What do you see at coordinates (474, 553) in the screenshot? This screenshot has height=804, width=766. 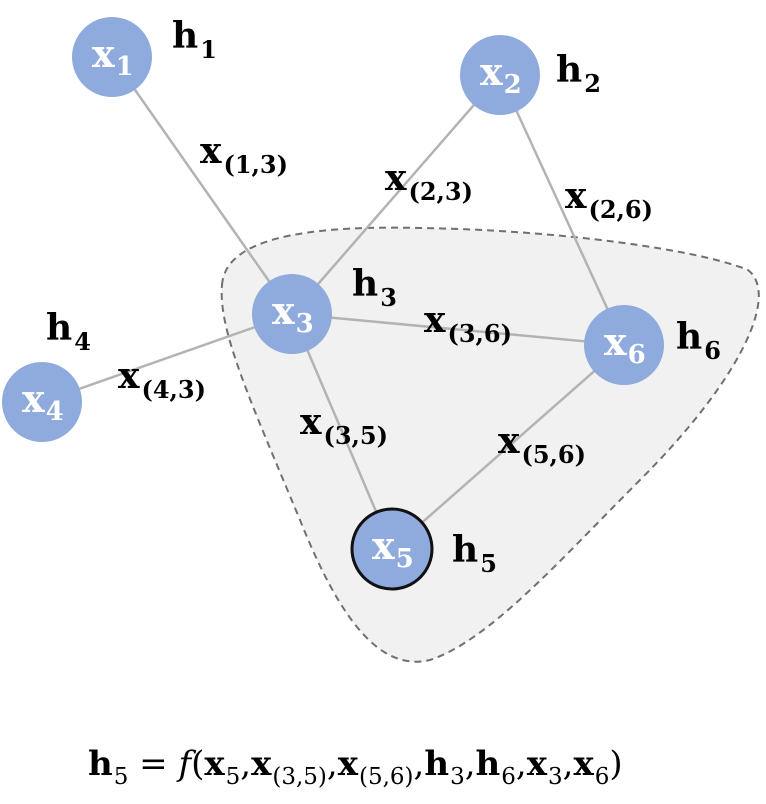 I see `hidden-state-label-x5: h5` at bounding box center [474, 553].